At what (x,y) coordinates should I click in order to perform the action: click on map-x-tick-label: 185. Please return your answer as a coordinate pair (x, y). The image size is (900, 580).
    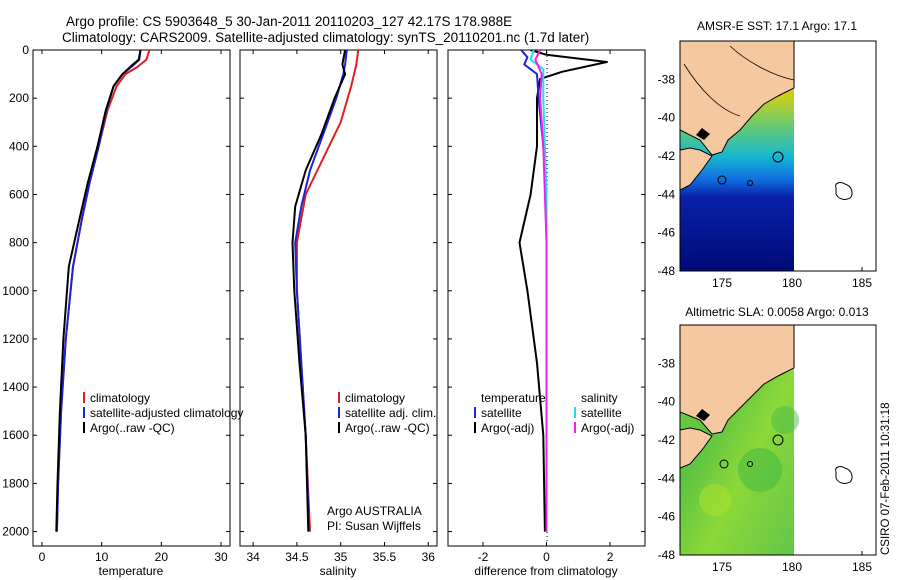
    Looking at the image, I should click on (862, 283).